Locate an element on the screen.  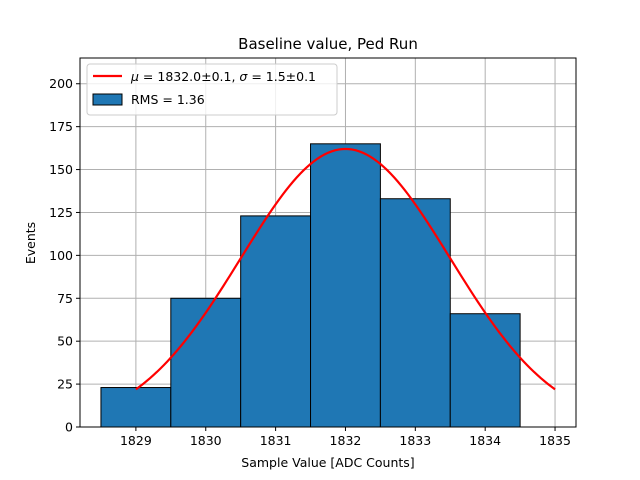
y-tick-label: 0 is located at coordinates (69, 427).